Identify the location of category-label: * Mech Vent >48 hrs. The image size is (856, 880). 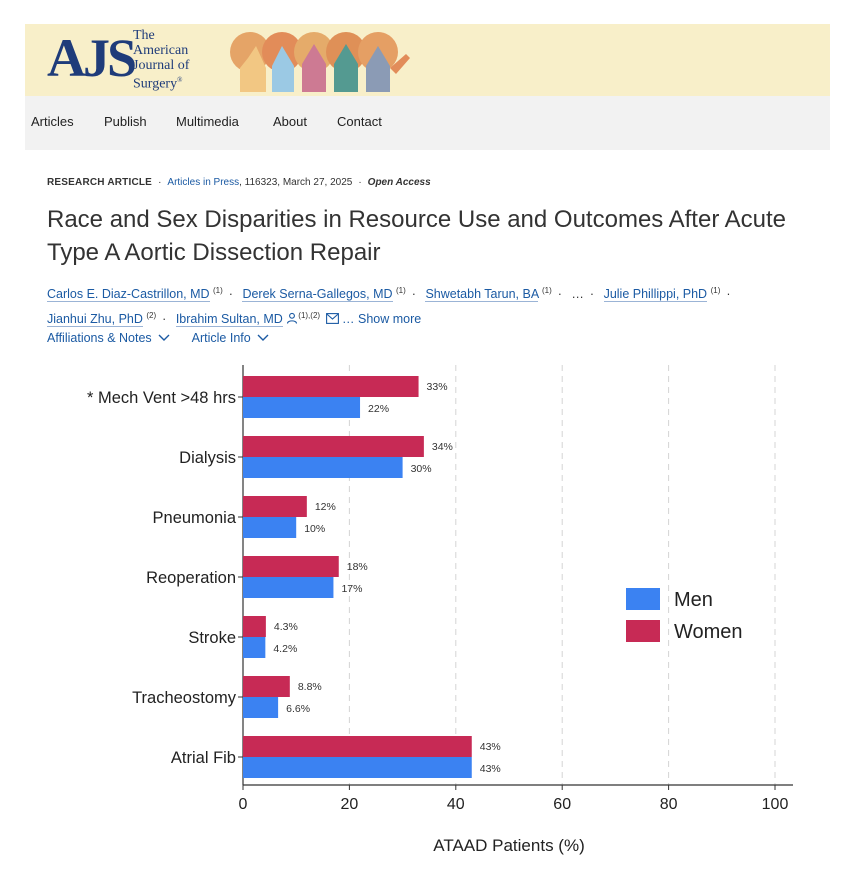
(161, 398).